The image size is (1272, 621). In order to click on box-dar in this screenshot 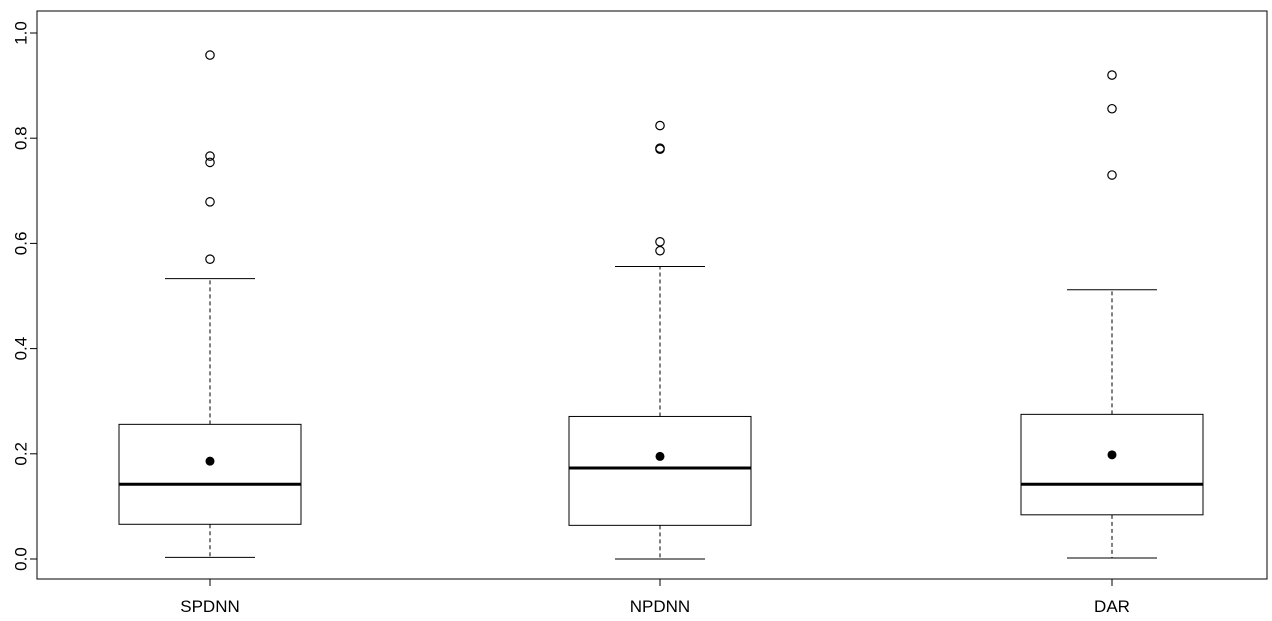, I will do `click(1112, 314)`.